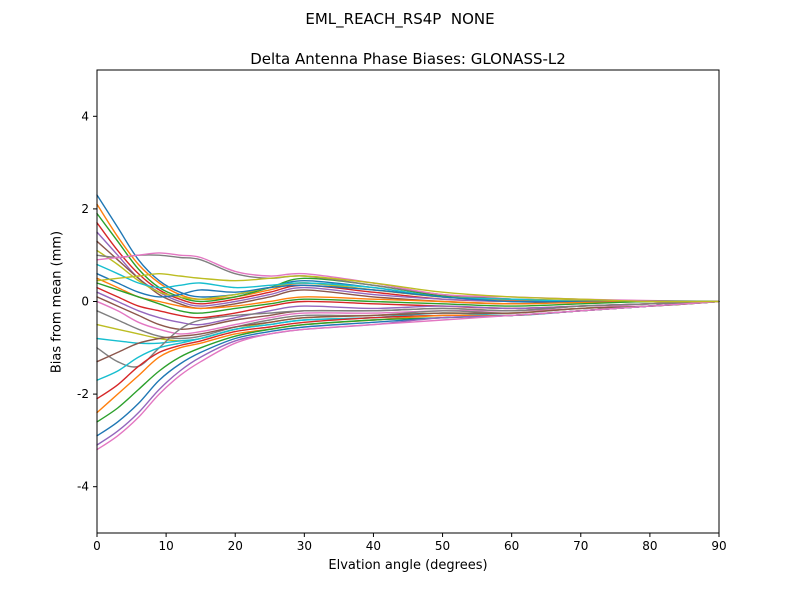  I want to click on x-tick-label: 50, so click(442, 546).